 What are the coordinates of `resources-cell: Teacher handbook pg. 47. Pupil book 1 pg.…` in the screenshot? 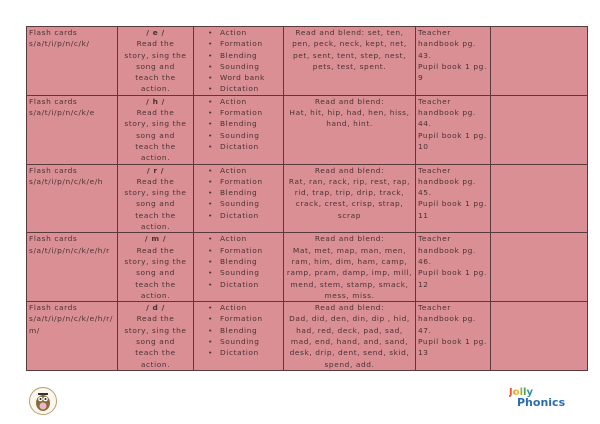 It's located at (453, 336).